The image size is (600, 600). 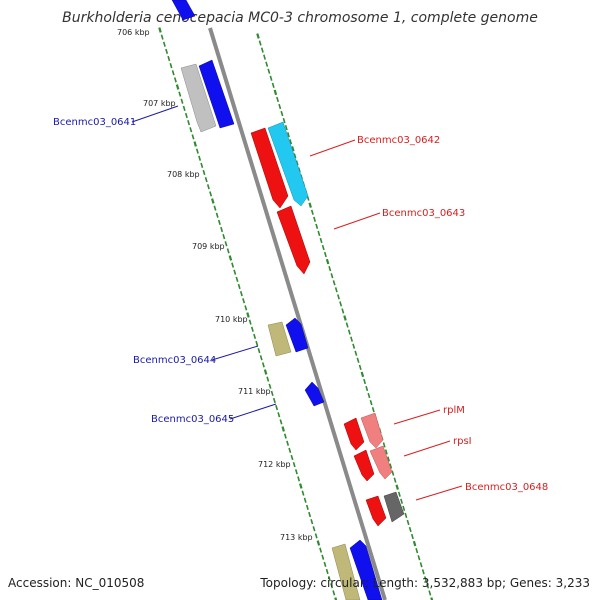 I want to click on gene-rpsI, so click(x=381, y=462).